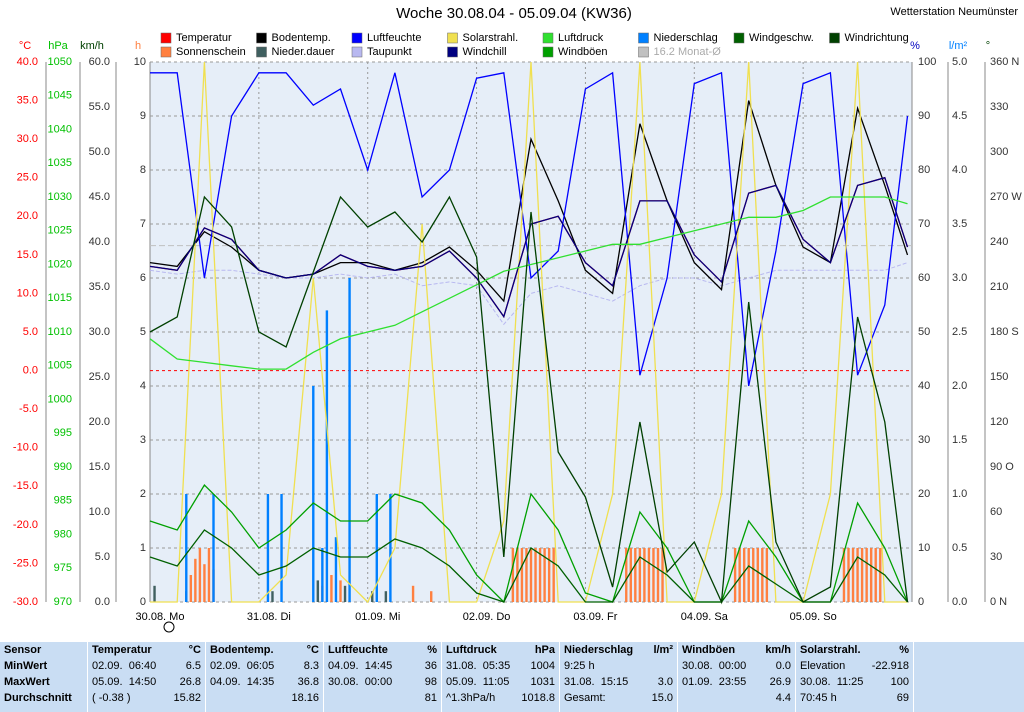  What do you see at coordinates (709, 650) in the screenshot?
I see `column-title: Windböen` at bounding box center [709, 650].